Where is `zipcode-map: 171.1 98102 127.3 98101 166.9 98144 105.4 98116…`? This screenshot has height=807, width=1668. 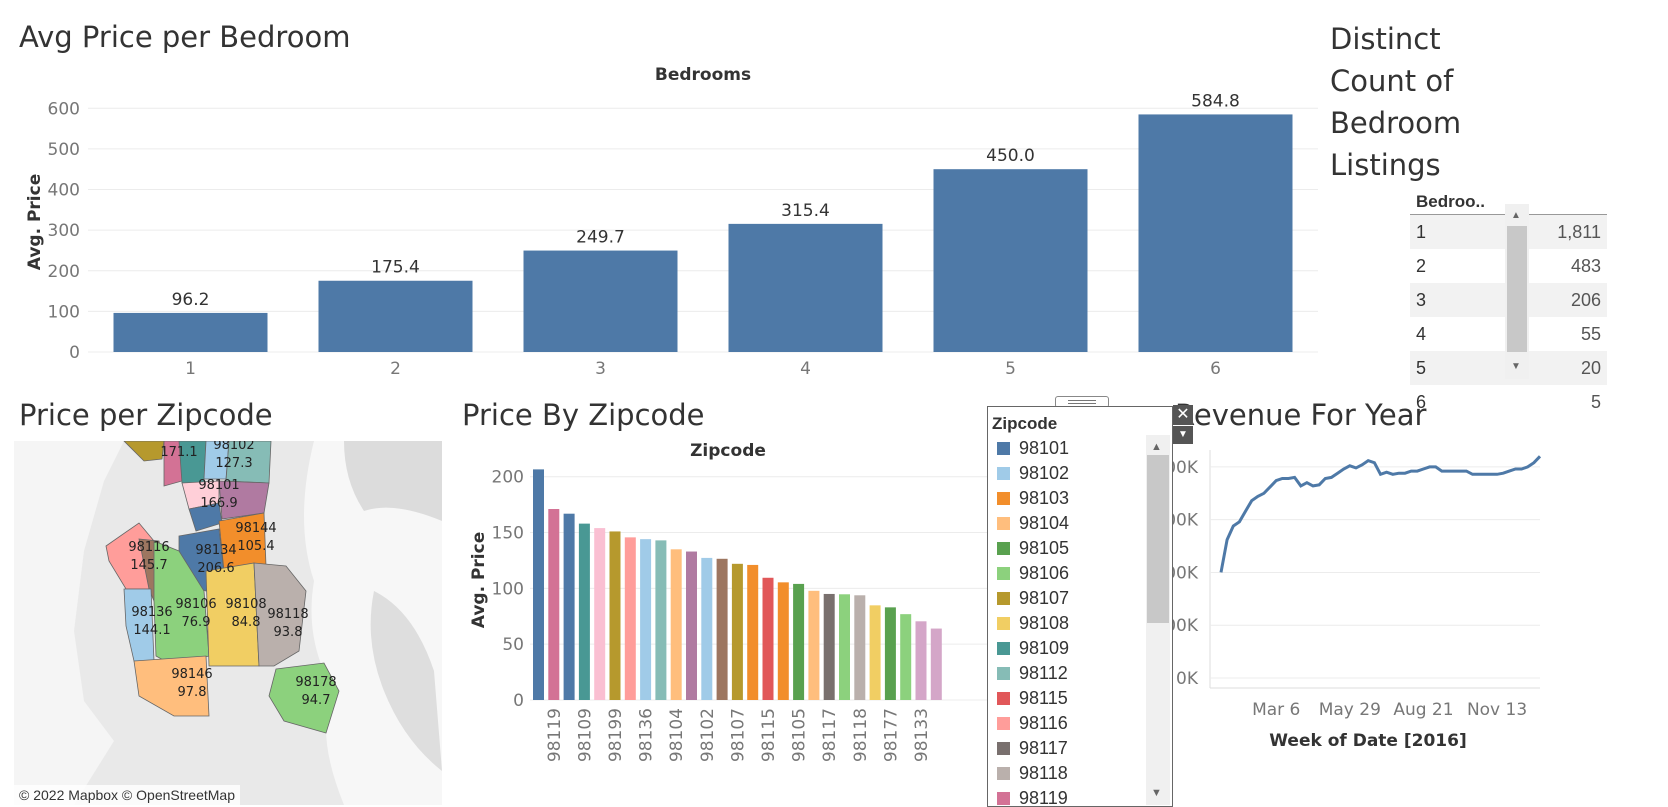 zipcode-map: 171.1 98102 127.3 98101 166.9 98144 105.4 98116… is located at coordinates (228, 623).